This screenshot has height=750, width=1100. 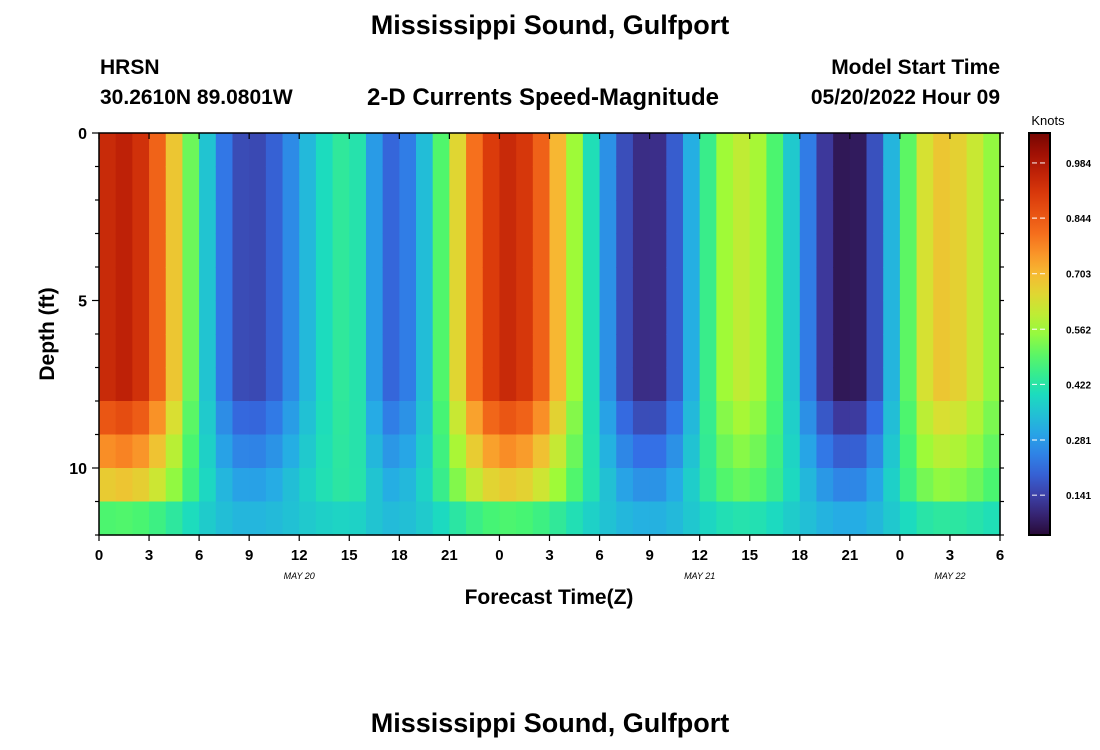 I want to click on x-tick-label: 3, so click(x=549, y=555).